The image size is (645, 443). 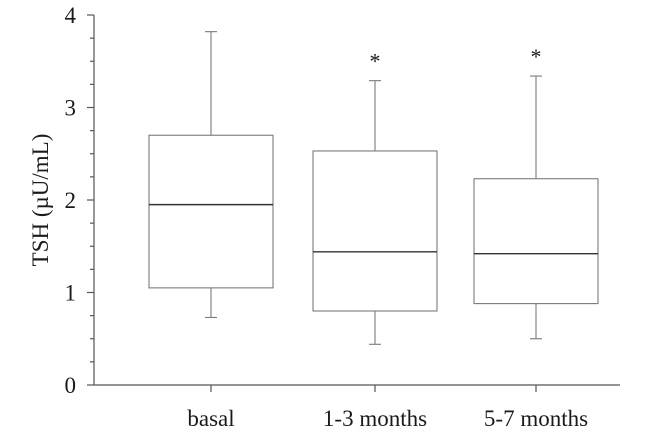 What do you see at coordinates (71, 385) in the screenshot?
I see `y-tick-label: 0` at bounding box center [71, 385].